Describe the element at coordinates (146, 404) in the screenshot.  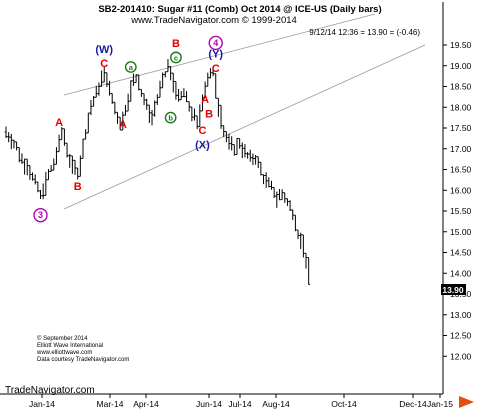
I see `x-tick-label: Apr-14` at that location.